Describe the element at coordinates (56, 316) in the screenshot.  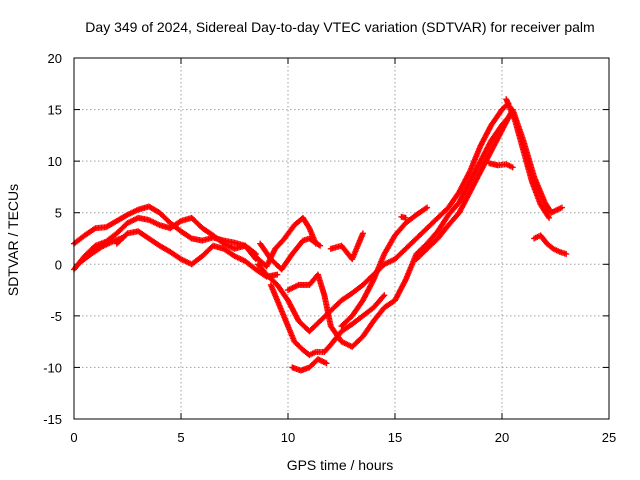
I see `y-tick-label: -5` at that location.